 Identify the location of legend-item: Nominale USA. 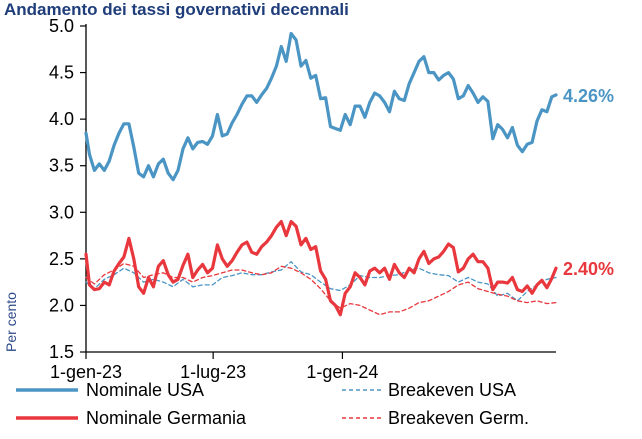
(110, 390).